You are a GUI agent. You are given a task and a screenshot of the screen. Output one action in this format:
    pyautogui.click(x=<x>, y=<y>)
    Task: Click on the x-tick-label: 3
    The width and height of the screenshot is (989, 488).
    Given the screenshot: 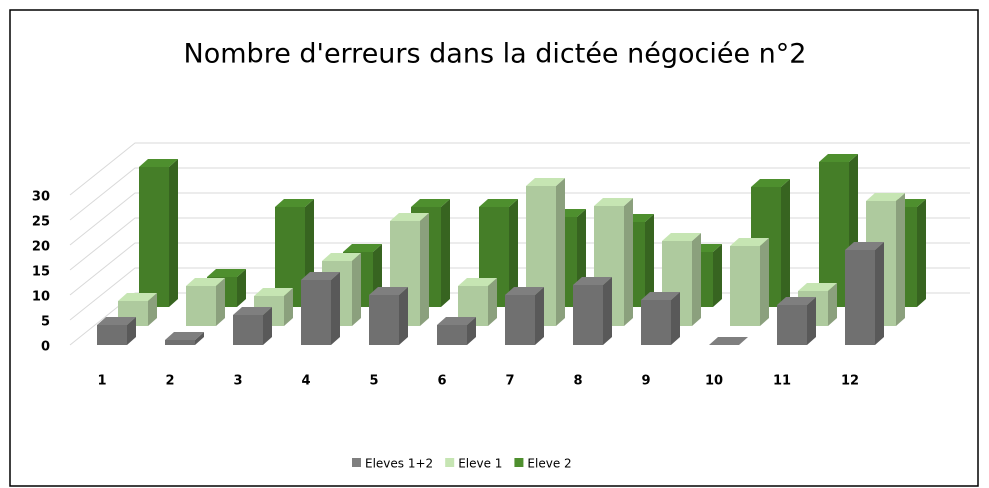 What is the action you would take?
    pyautogui.click(x=237, y=381)
    